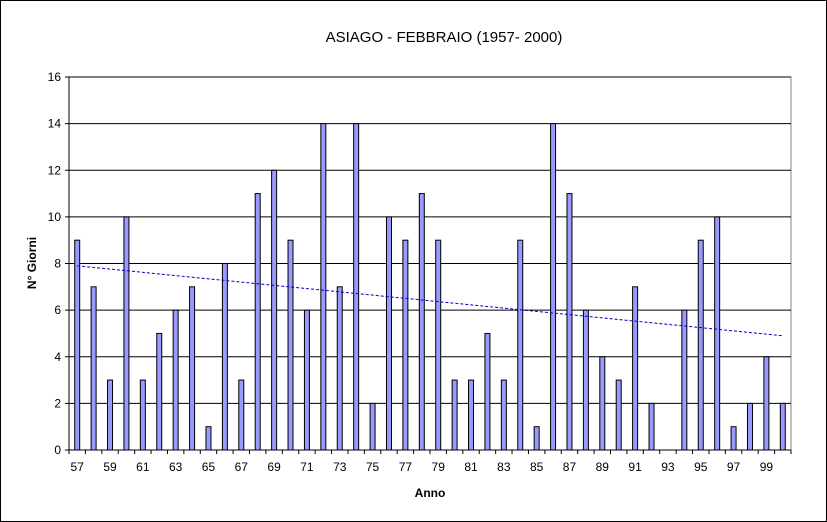 This screenshot has width=827, height=522. Describe the element at coordinates (55, 124) in the screenshot. I see `y-tick-label: 14` at that location.